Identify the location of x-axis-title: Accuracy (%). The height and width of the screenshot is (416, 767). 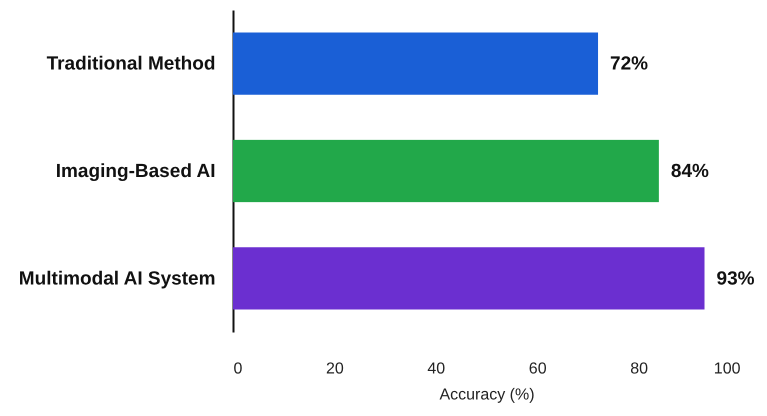
(487, 395).